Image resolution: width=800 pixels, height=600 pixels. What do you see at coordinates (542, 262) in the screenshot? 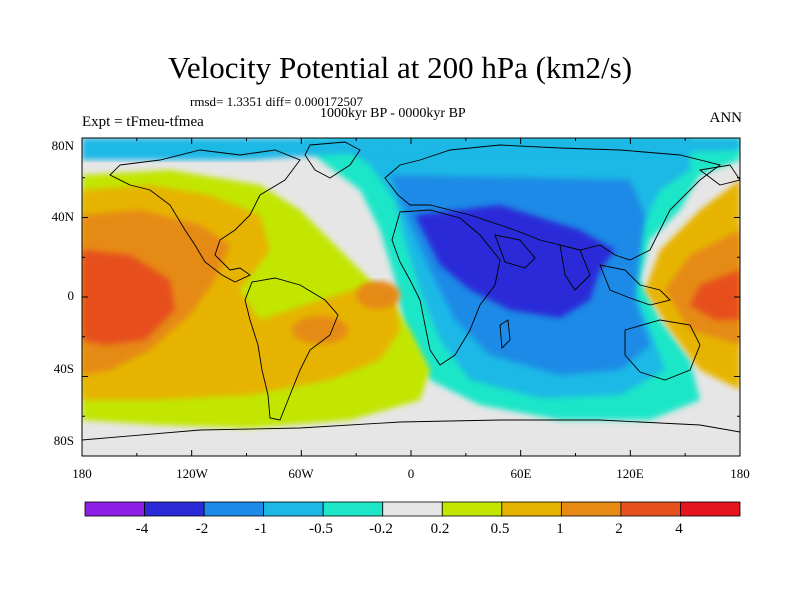
I see `coast-arabia-india` at bounding box center [542, 262].